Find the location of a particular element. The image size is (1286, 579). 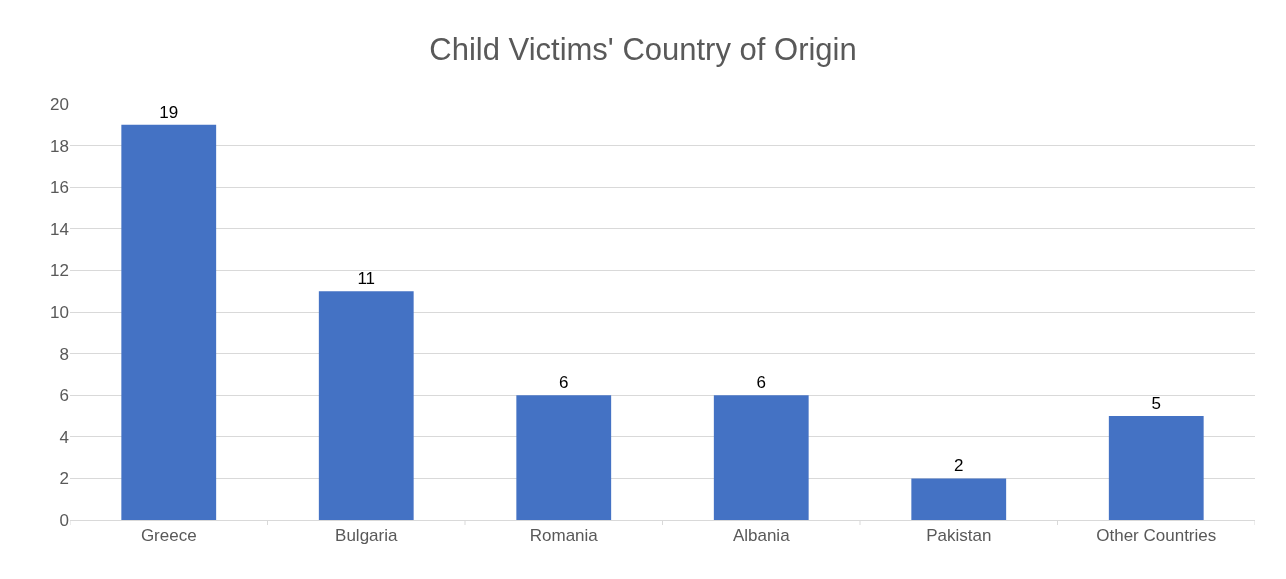

y-tick-label: 0 is located at coordinates (64, 520).